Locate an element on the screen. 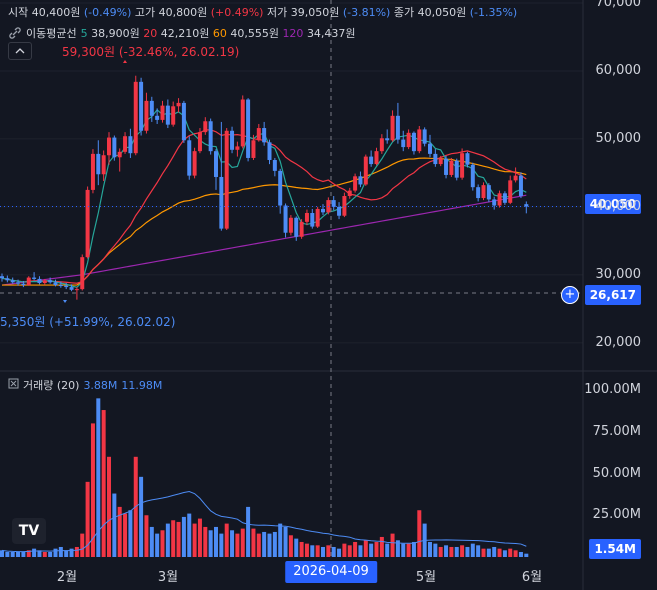 The height and width of the screenshot is (590, 657). ma-legend-label: 이동평균선 is located at coordinates (51, 33).